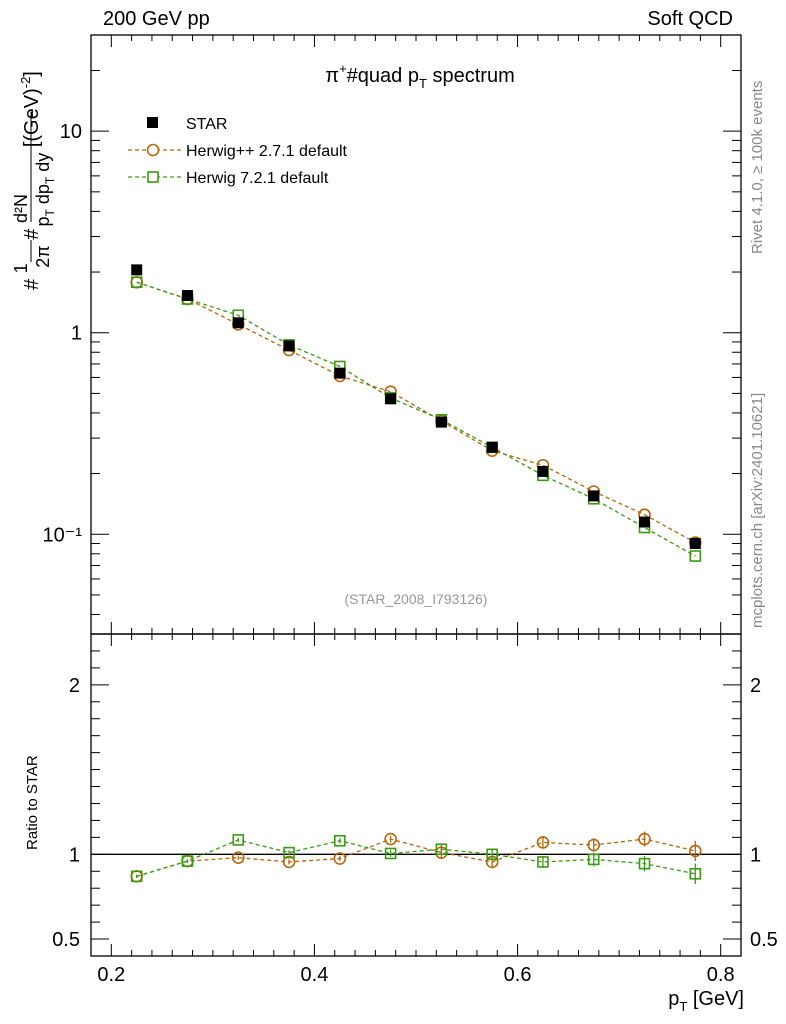  Describe the element at coordinates (153, 177) in the screenshot. I see `legend-marker-herwig7` at that location.